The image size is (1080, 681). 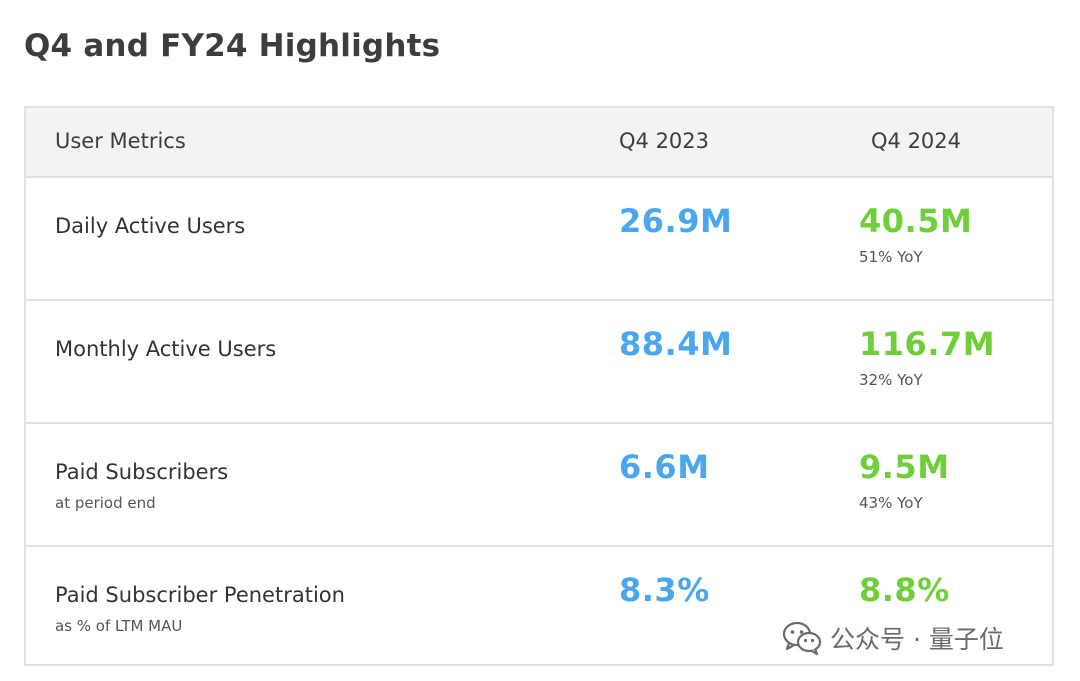 What do you see at coordinates (927, 344) in the screenshot?
I see `value-q4-2024: 116.7M` at bounding box center [927, 344].